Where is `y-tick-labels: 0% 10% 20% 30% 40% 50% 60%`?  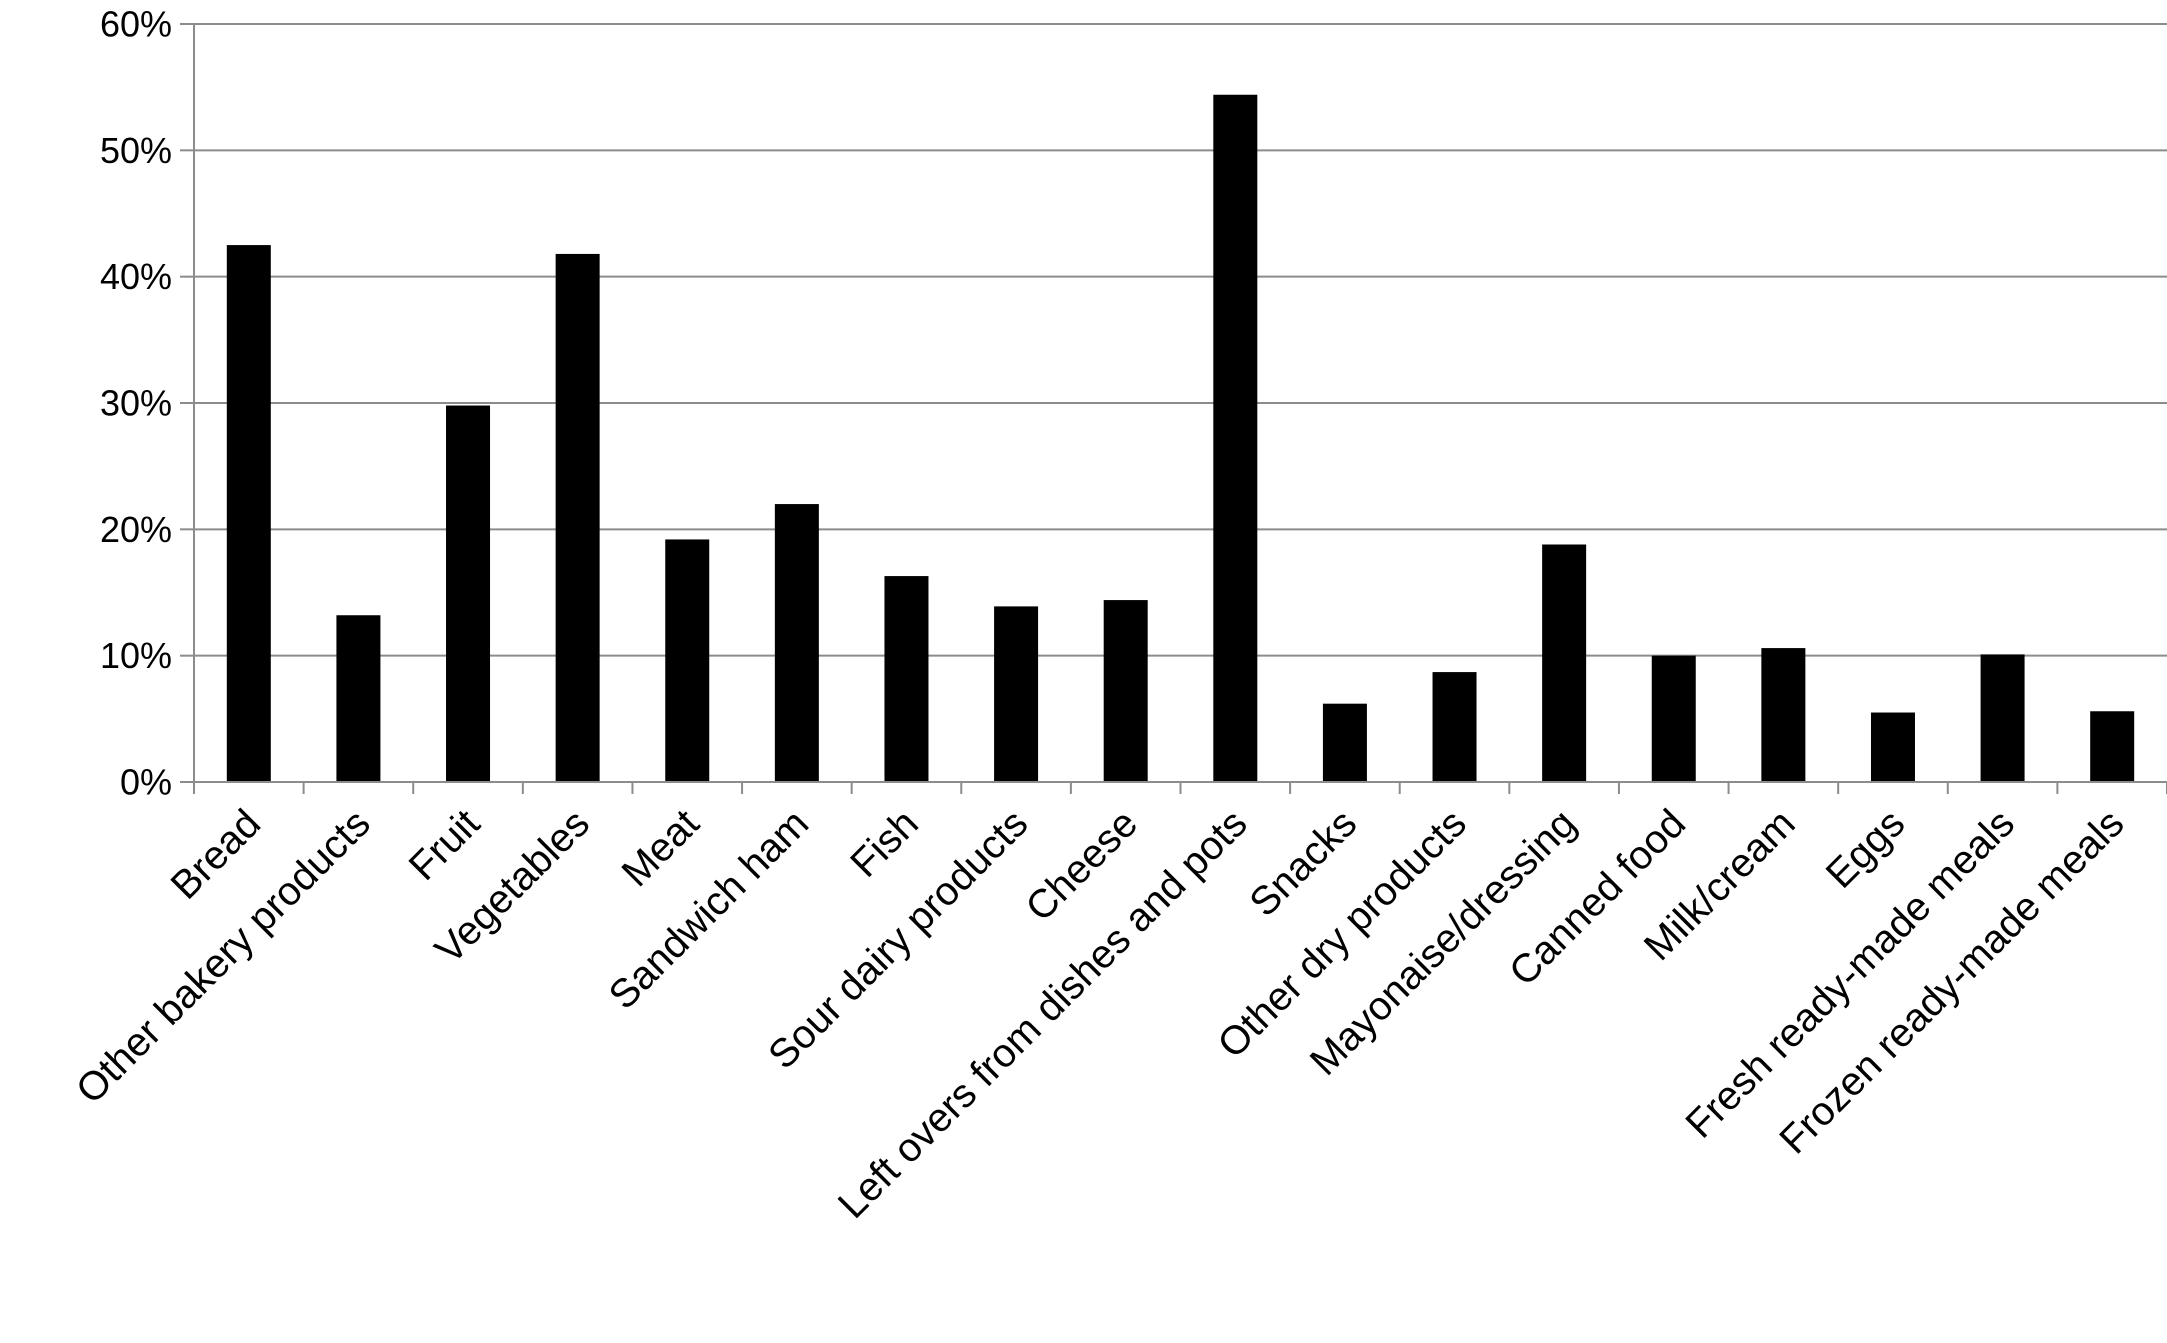 y-tick-labels: 0% 10% 20% 30% 40% 50% 60% is located at coordinates (136, 403).